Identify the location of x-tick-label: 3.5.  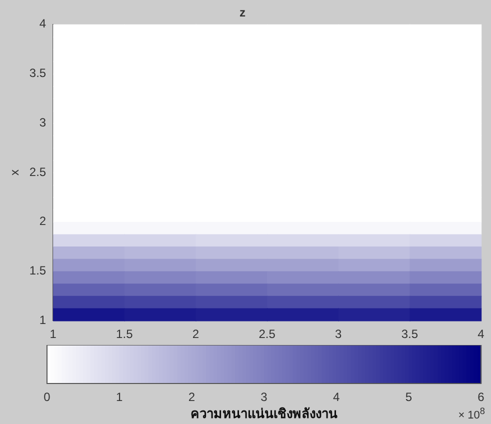
(409, 334).